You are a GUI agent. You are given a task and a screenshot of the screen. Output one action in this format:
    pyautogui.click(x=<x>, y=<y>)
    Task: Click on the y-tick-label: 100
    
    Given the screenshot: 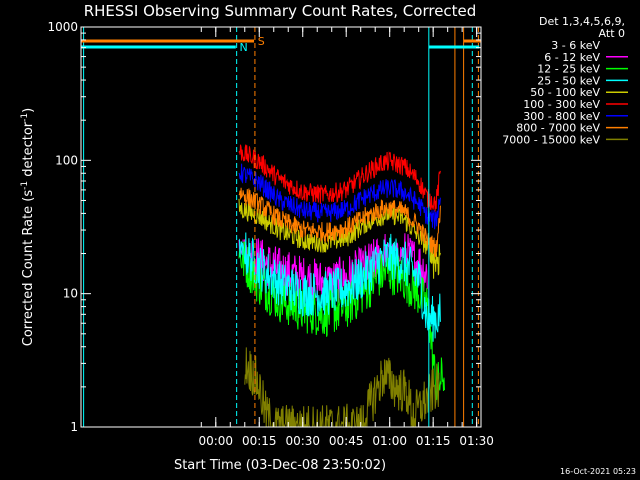 What is the action you would take?
    pyautogui.click(x=66, y=160)
    